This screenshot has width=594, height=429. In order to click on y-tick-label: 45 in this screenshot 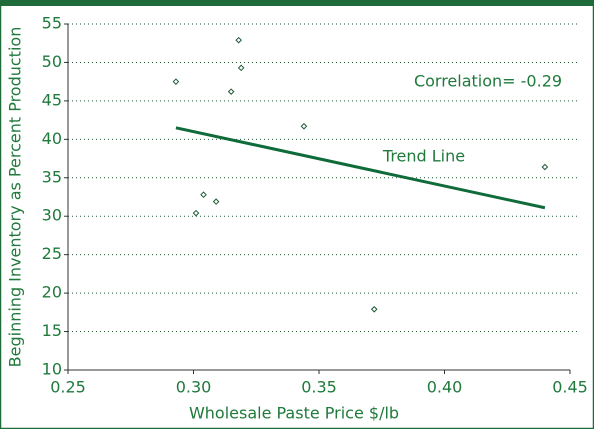, I will do `click(52, 99)`.